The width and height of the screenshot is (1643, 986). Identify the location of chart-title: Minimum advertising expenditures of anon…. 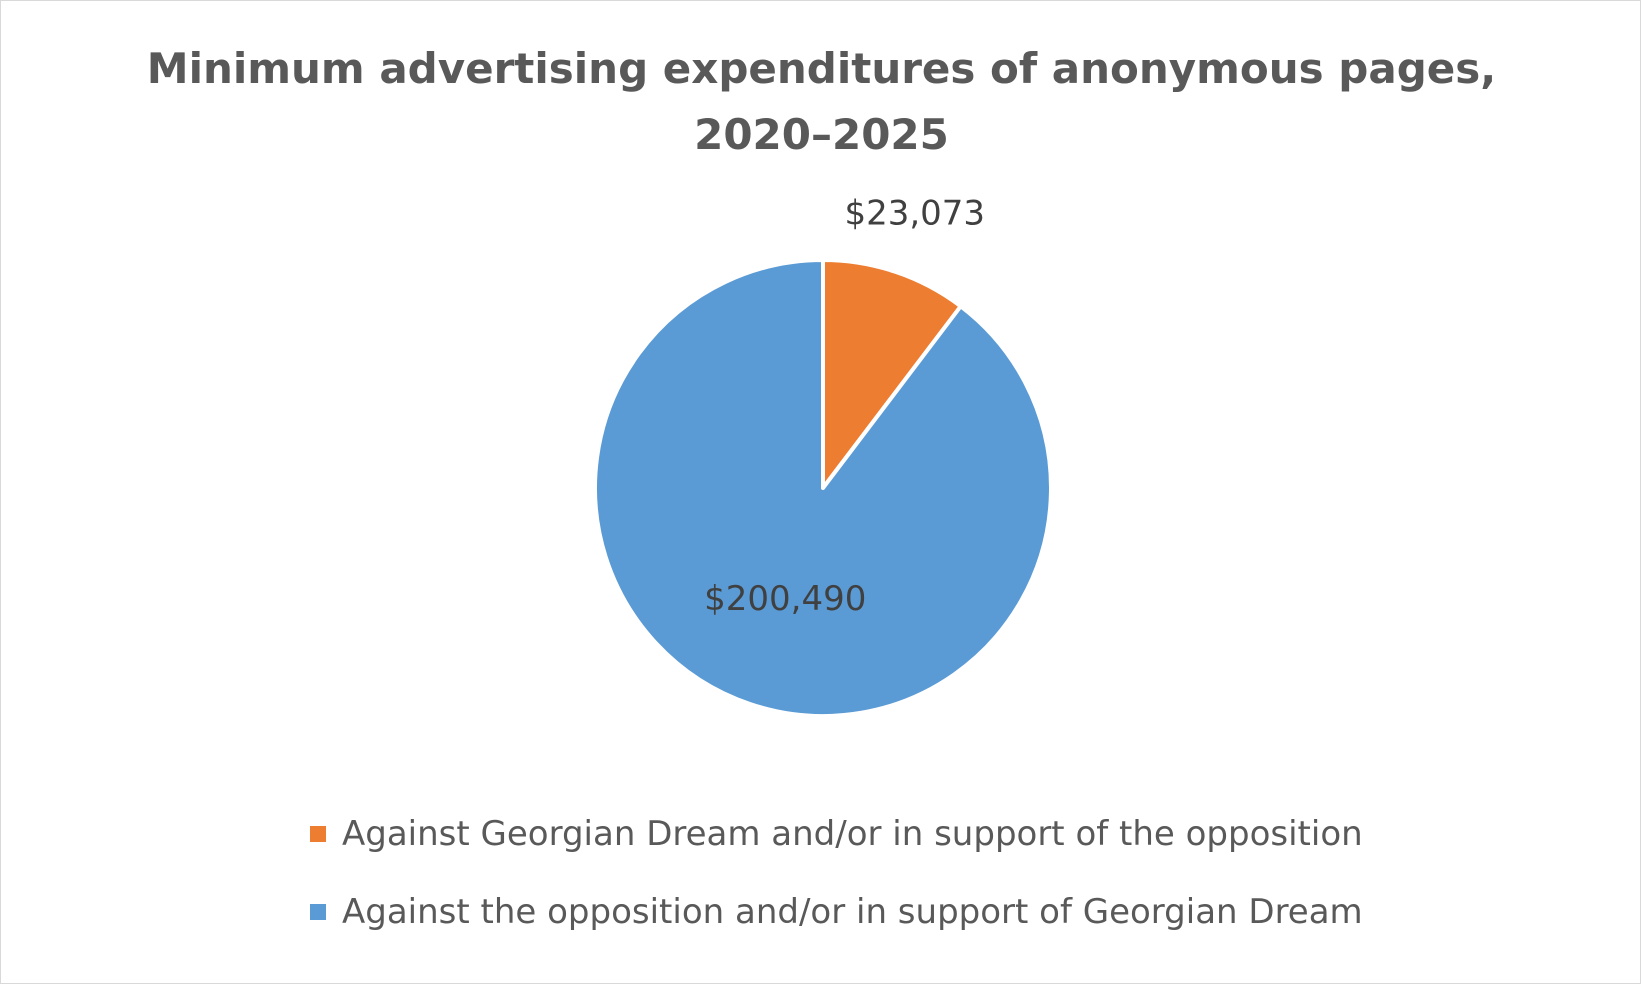
(821, 102).